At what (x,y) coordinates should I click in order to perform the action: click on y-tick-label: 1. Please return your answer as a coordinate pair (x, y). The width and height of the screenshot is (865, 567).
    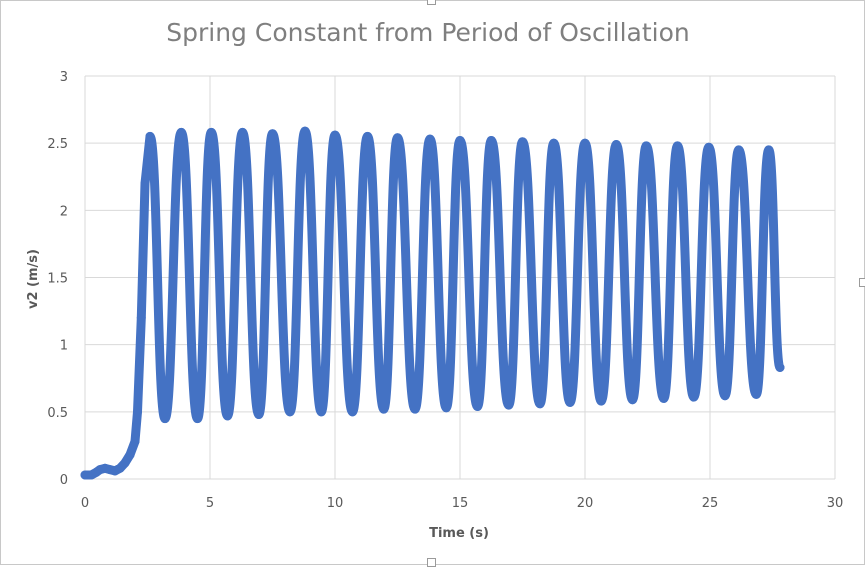
    Looking at the image, I should click on (64, 346).